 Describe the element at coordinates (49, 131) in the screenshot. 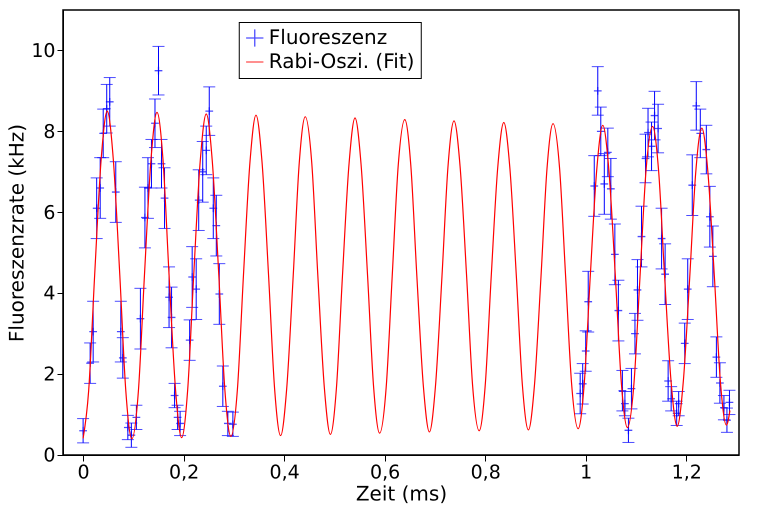

I see `y-tick-label: 8` at that location.